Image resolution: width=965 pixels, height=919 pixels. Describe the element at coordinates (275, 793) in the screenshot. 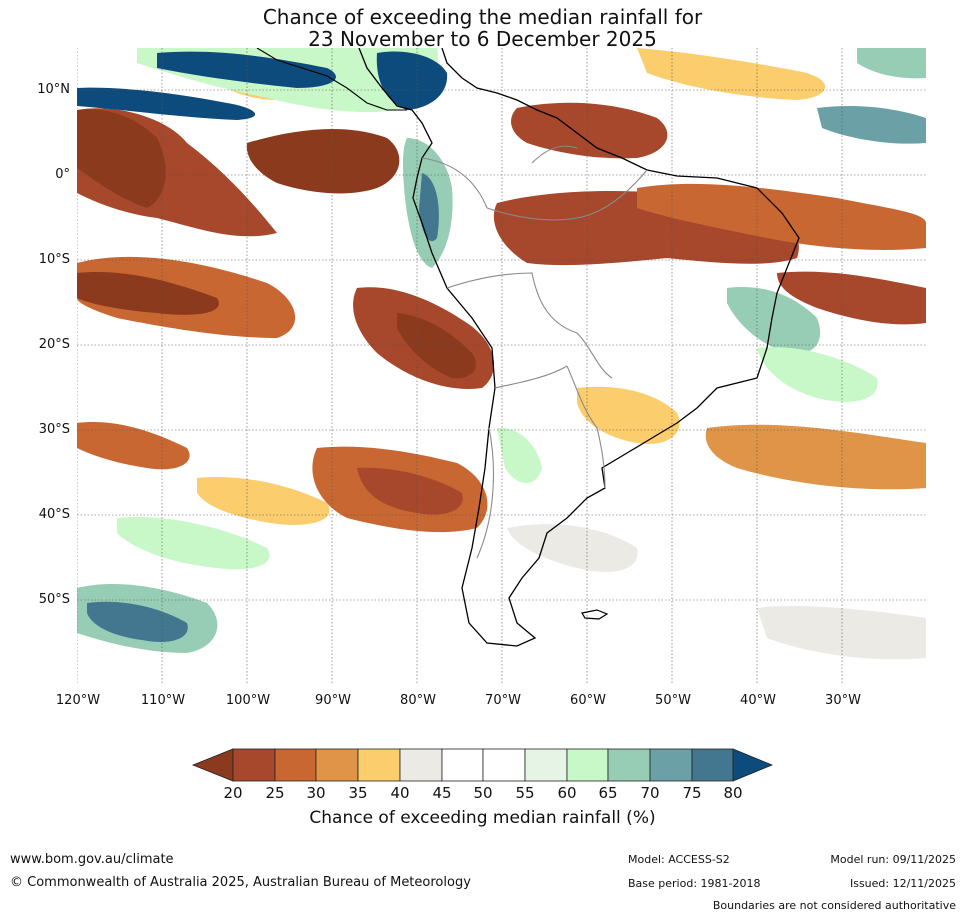

I see `colorbar-label-25: 25` at that location.